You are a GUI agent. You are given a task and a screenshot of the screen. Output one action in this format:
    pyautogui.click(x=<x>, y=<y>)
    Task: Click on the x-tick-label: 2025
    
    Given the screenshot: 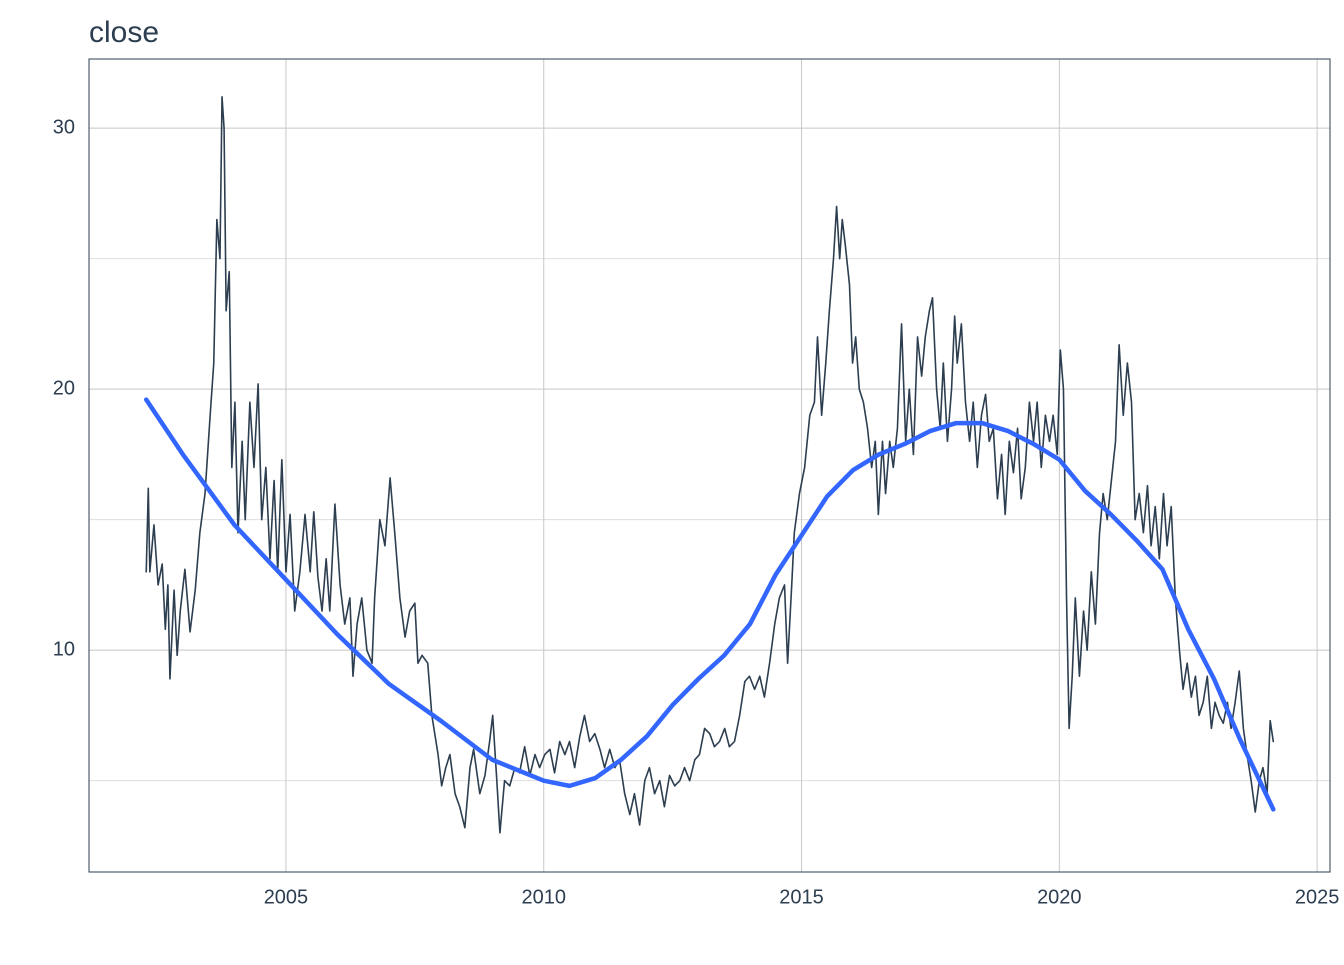 What is the action you would take?
    pyautogui.click(x=1317, y=897)
    